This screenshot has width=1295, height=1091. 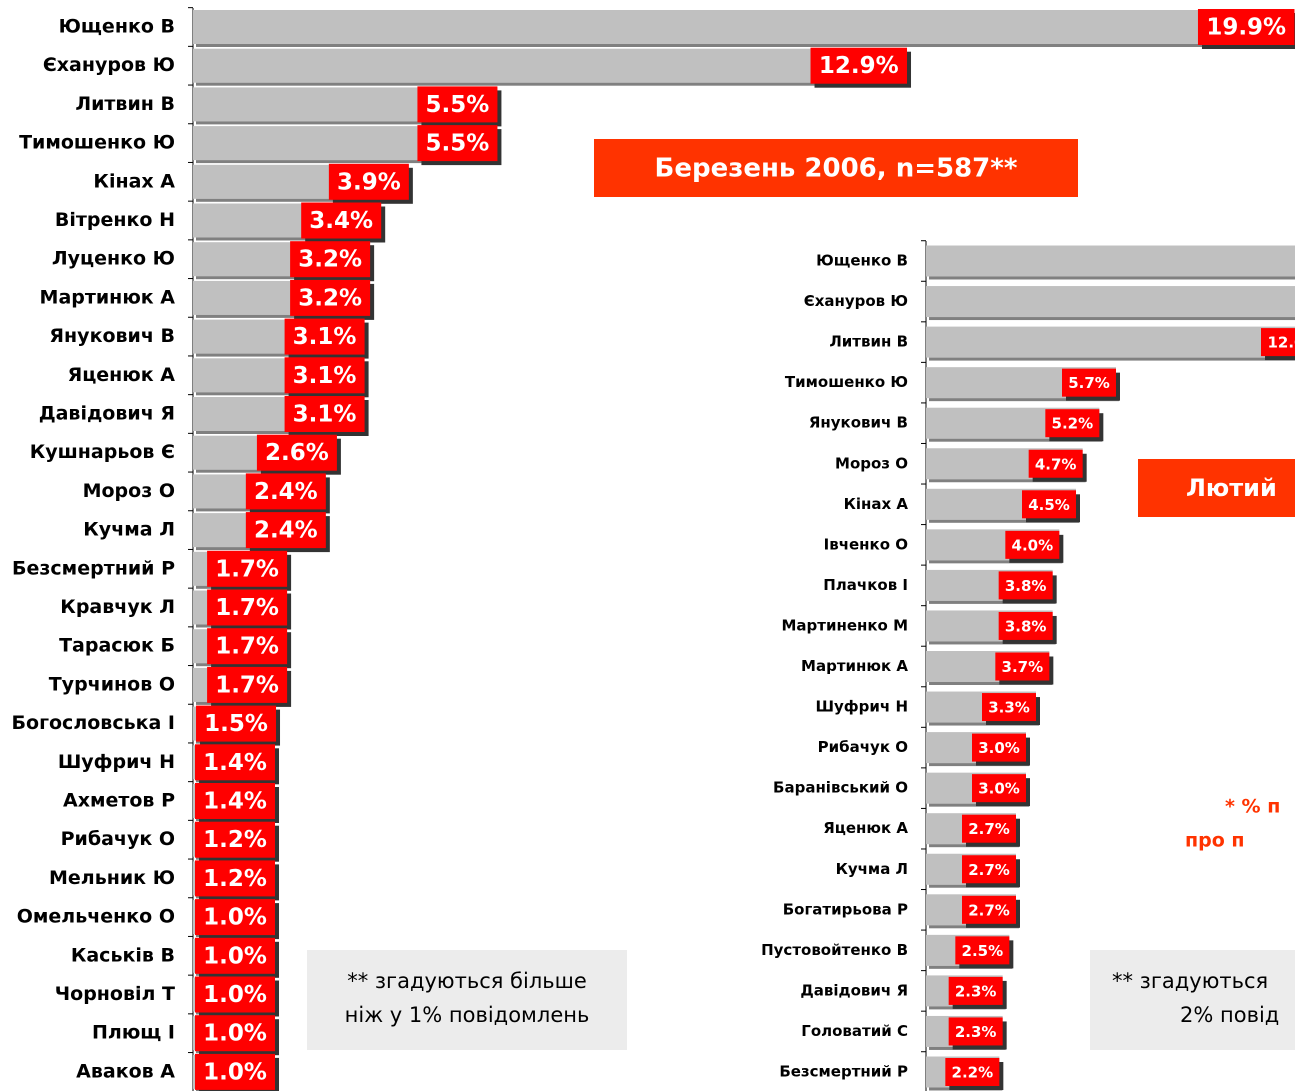 I want to click on value-label: 1.5%, so click(x=236, y=724).